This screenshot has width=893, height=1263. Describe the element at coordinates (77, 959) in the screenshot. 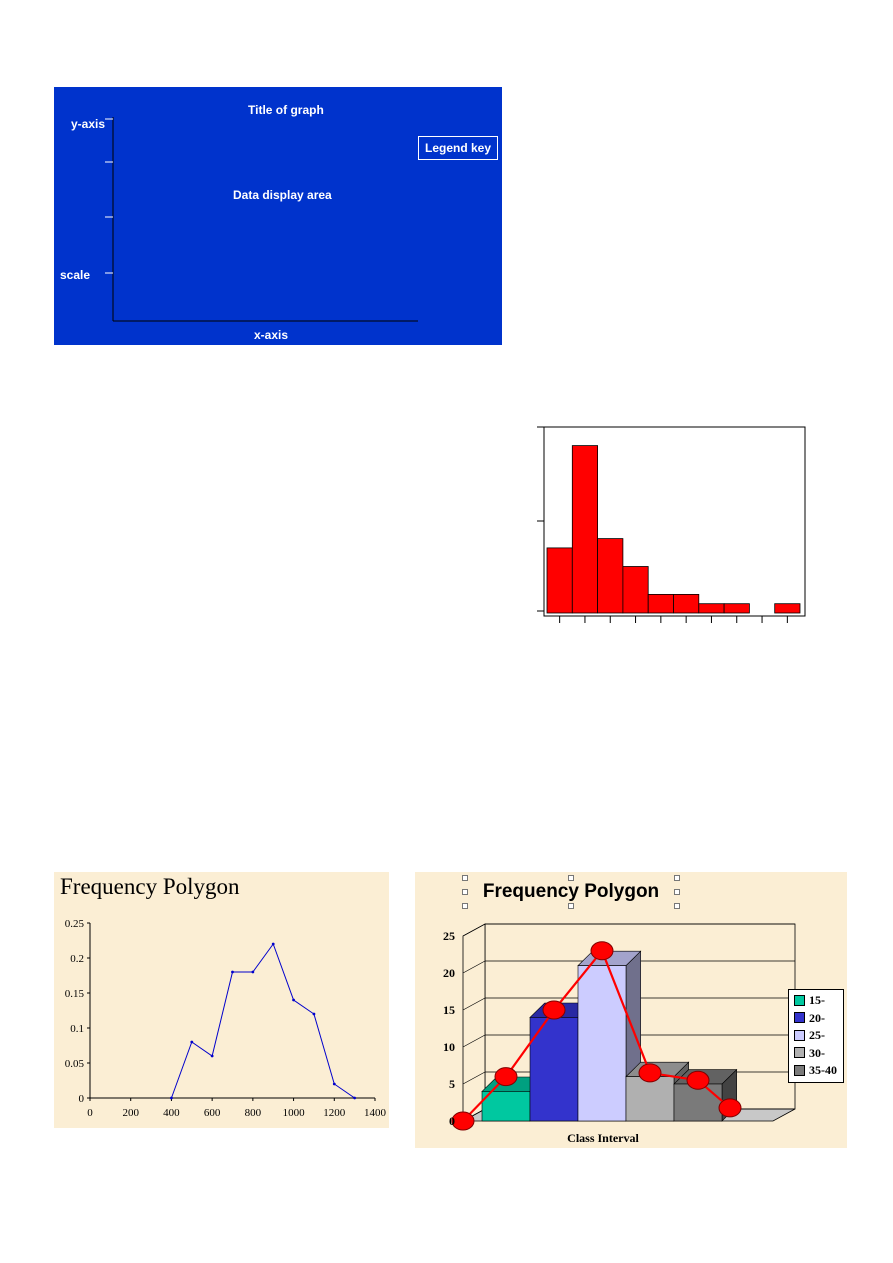

I see `poly-y-tick-label: 0.2` at that location.